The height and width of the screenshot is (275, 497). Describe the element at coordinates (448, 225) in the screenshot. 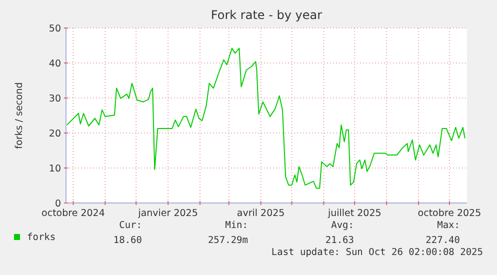

I see `text: Max:` at that location.